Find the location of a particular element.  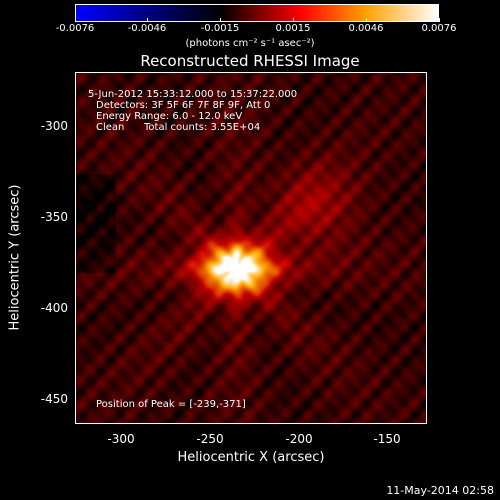

image-title: Reconstructed RHESSI Image is located at coordinates (250, 61).